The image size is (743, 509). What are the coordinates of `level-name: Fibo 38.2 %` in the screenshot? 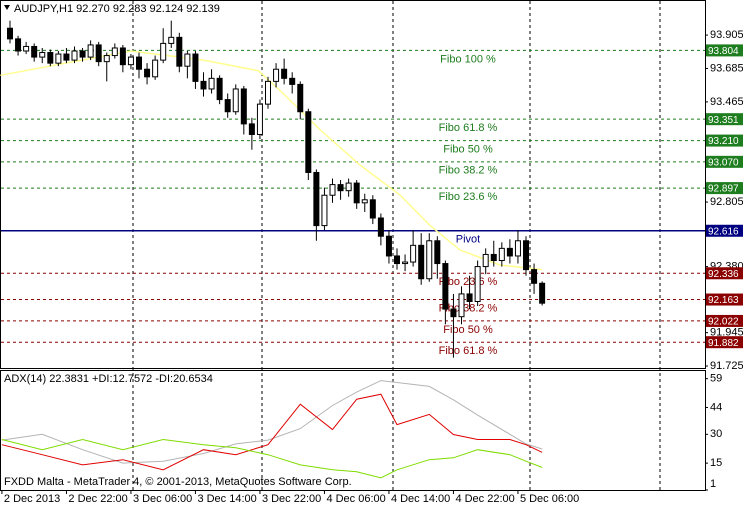 It's located at (468, 171).